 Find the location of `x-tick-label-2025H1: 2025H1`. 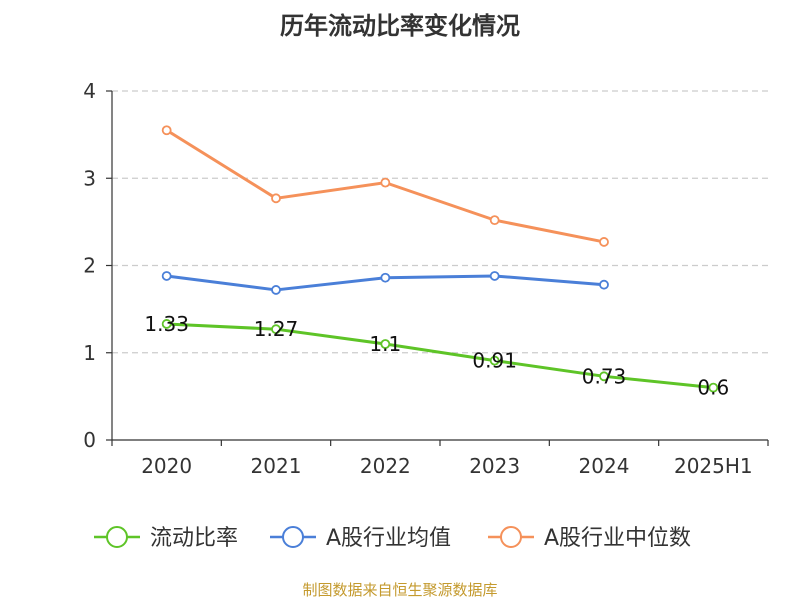

x-tick-label-2025H1: 2025H1 is located at coordinates (713, 466).